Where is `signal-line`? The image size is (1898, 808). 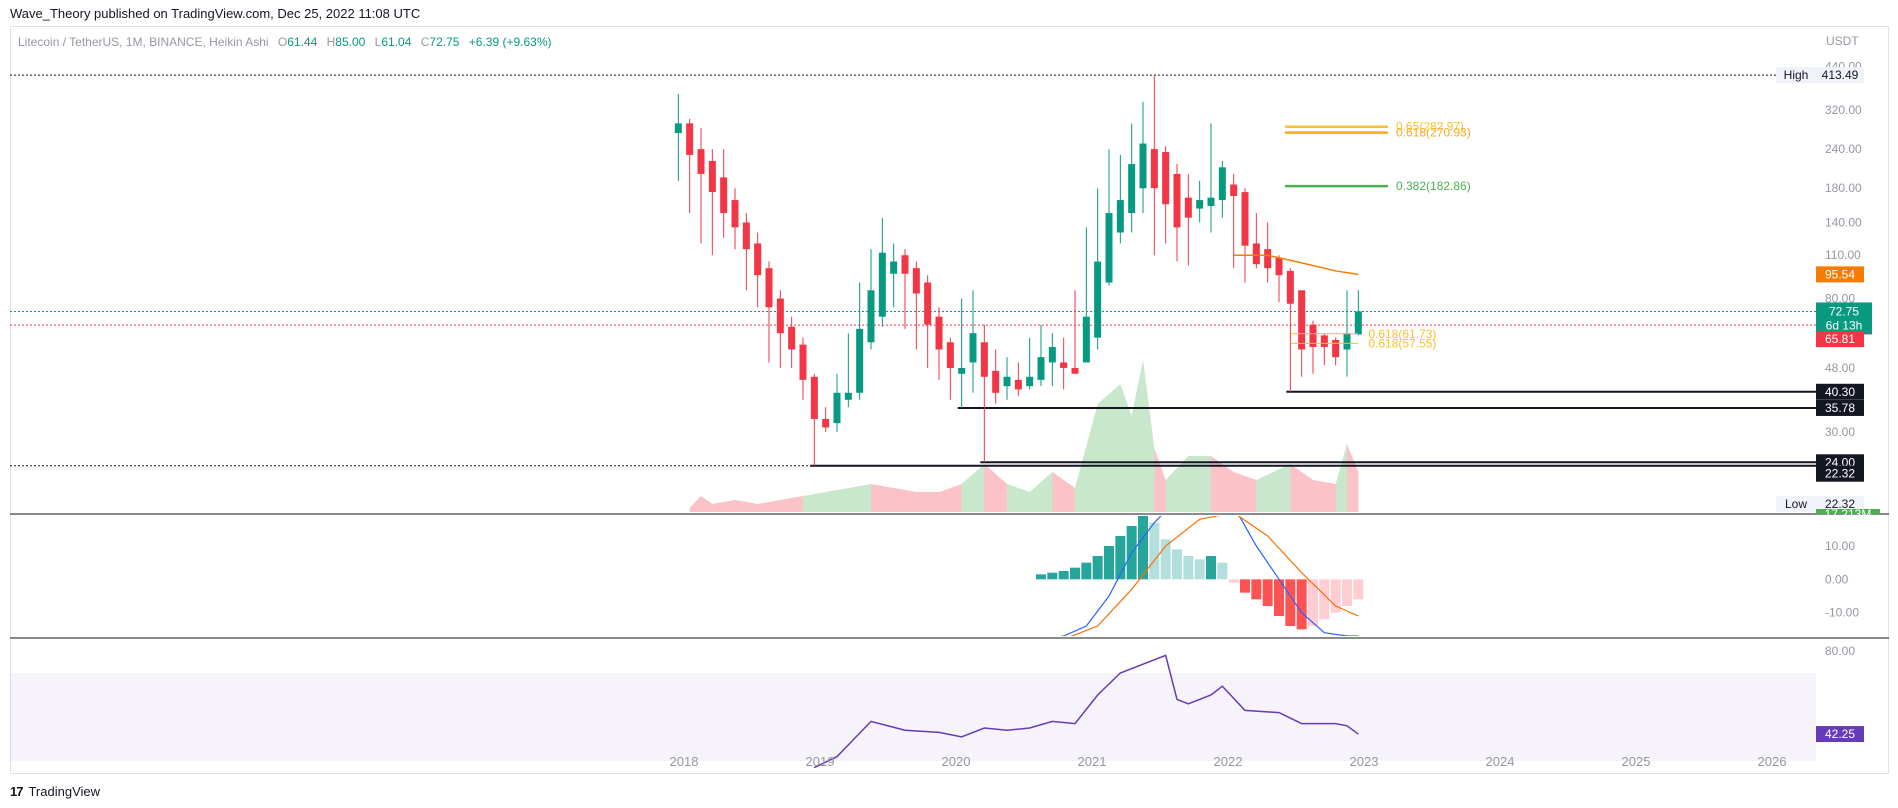
signal-line is located at coordinates (1214, 576).